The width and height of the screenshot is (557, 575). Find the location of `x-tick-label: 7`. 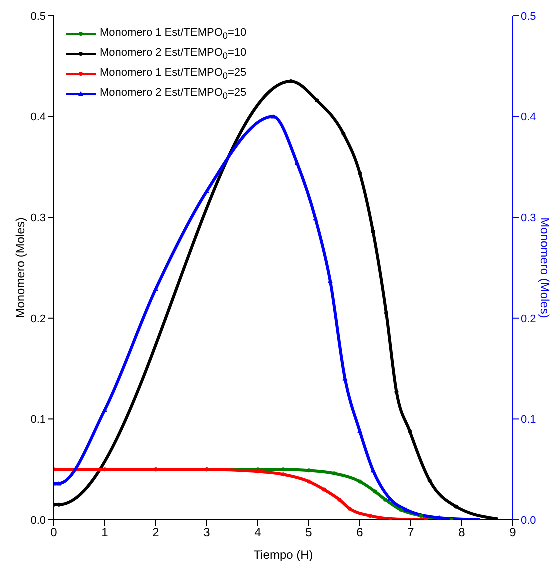

x-tick-label: 7 is located at coordinates (411, 533).